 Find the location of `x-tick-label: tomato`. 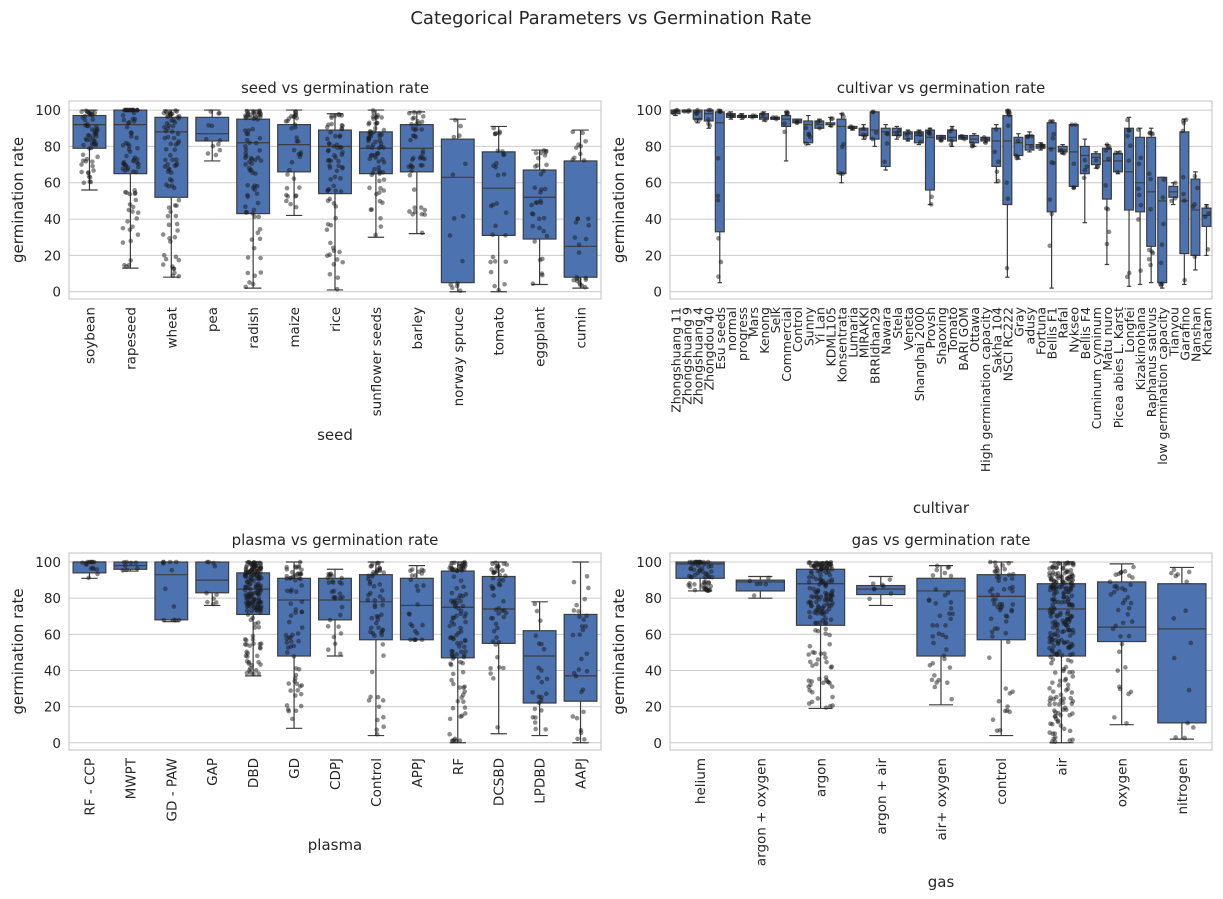

x-tick-label: tomato is located at coordinates (500, 331).